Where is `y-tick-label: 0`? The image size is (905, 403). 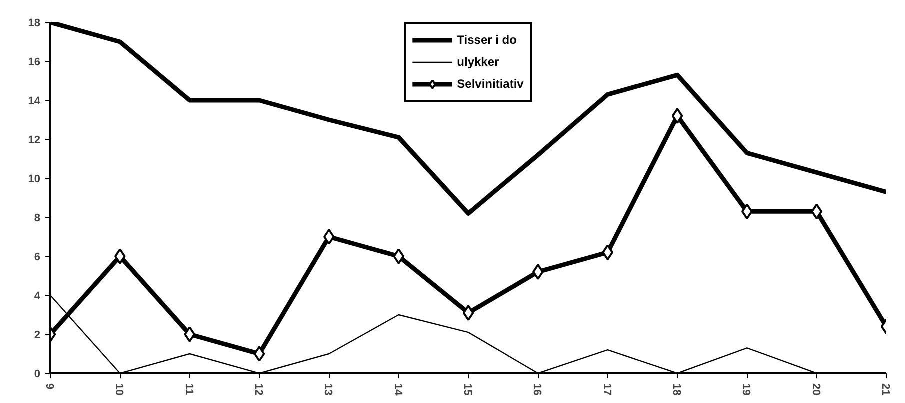 y-tick-label: 0 is located at coordinates (37, 374).